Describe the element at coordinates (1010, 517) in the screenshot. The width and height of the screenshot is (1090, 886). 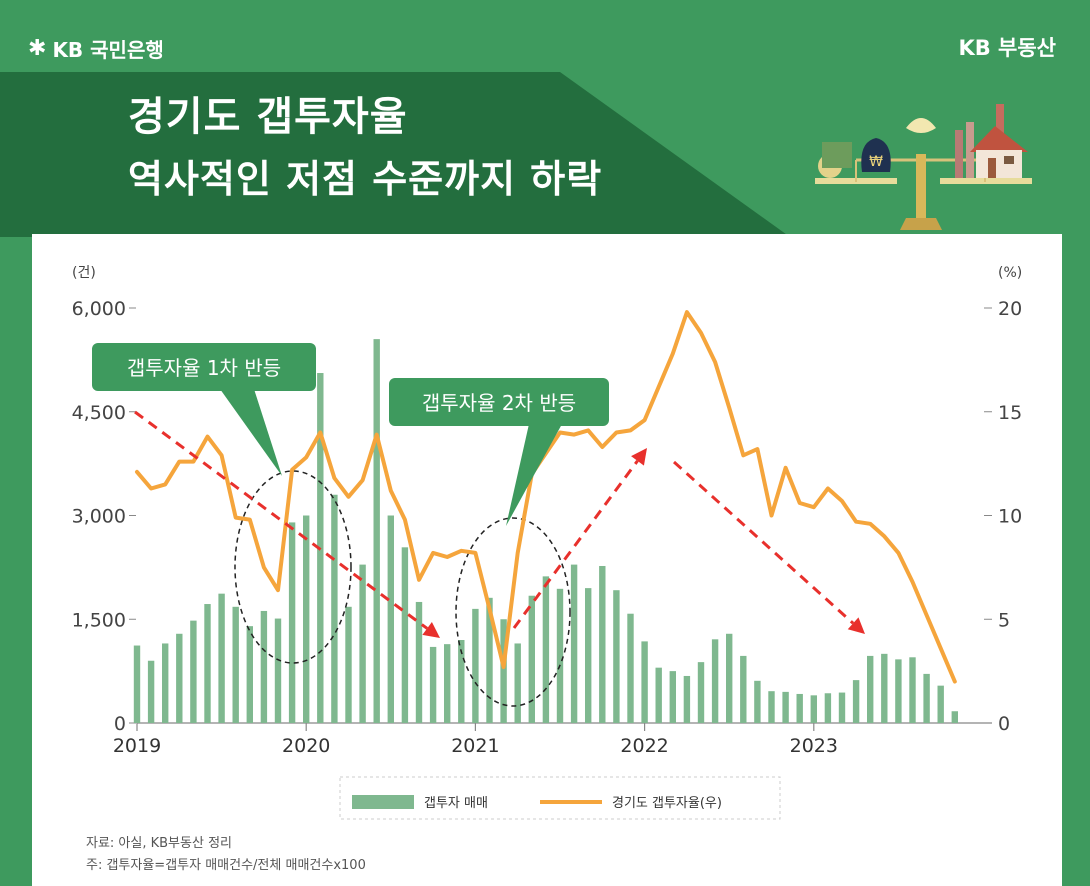
I see `y-right-tick-label: 10` at that location.